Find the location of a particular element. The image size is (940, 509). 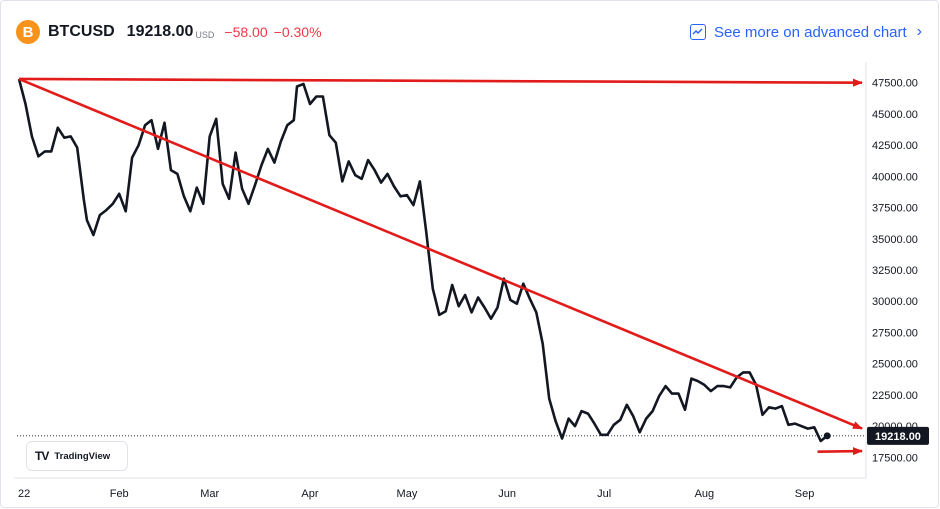

tradingview-logo-icon: TV is located at coordinates (42, 456).